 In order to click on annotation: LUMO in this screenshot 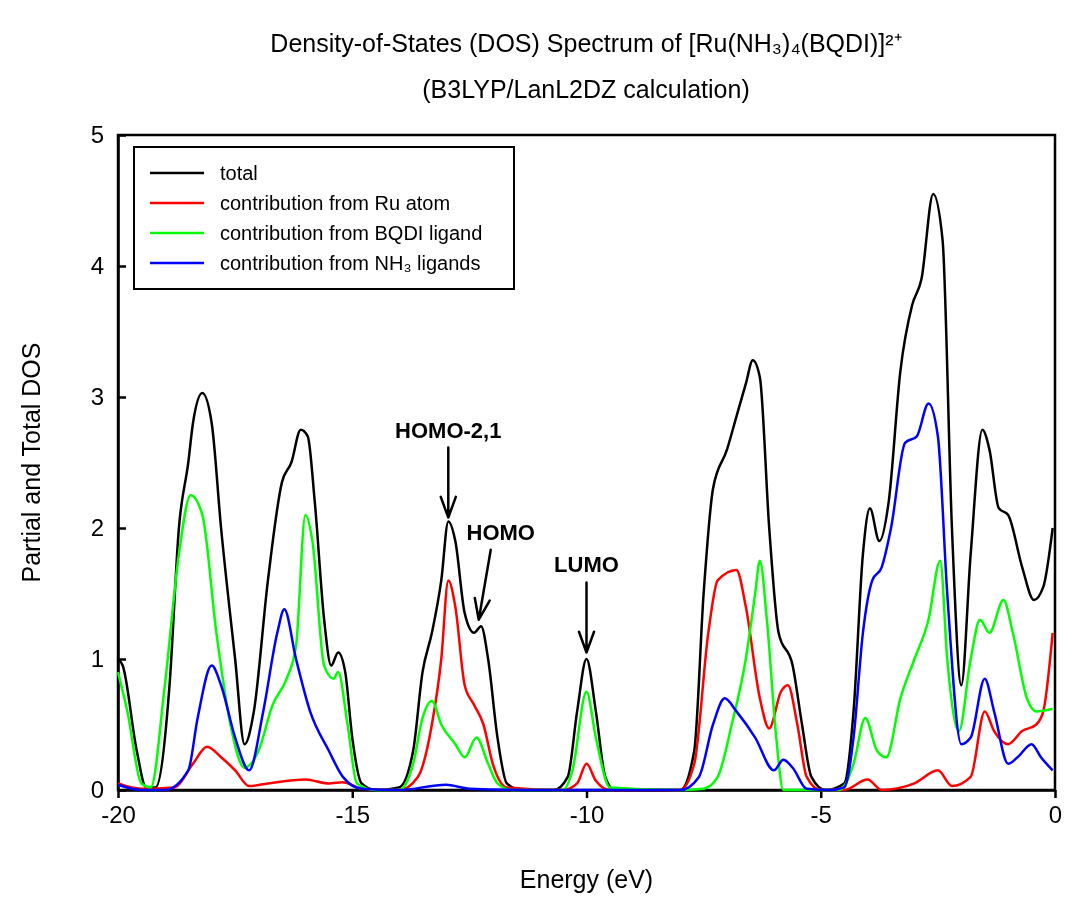, I will do `click(586, 565)`.